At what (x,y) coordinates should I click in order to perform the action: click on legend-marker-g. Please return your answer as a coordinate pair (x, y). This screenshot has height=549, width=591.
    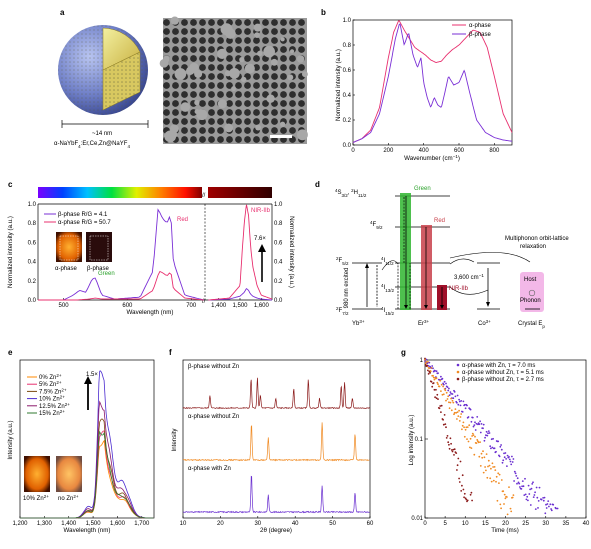
    Looking at the image, I should click on (458, 372).